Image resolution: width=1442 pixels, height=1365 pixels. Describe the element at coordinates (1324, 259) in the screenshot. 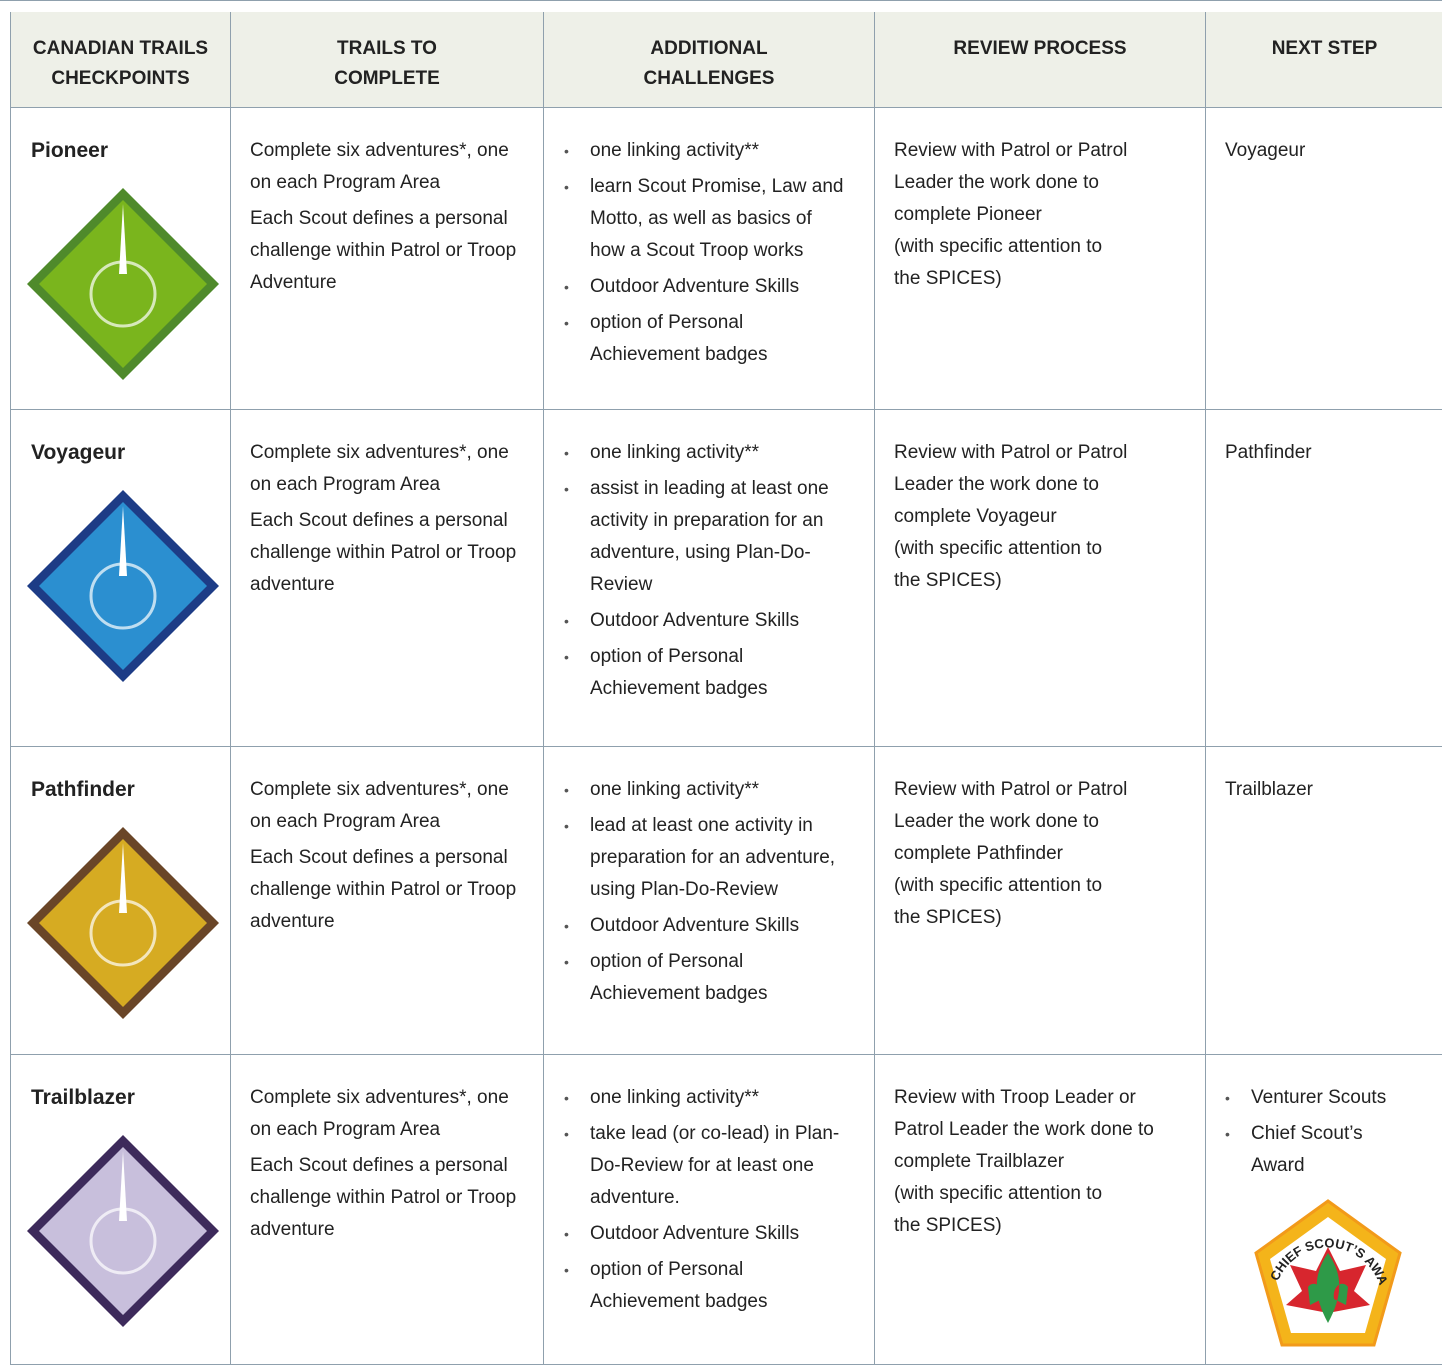

I see `next-step-cell: Voyageur` at that location.